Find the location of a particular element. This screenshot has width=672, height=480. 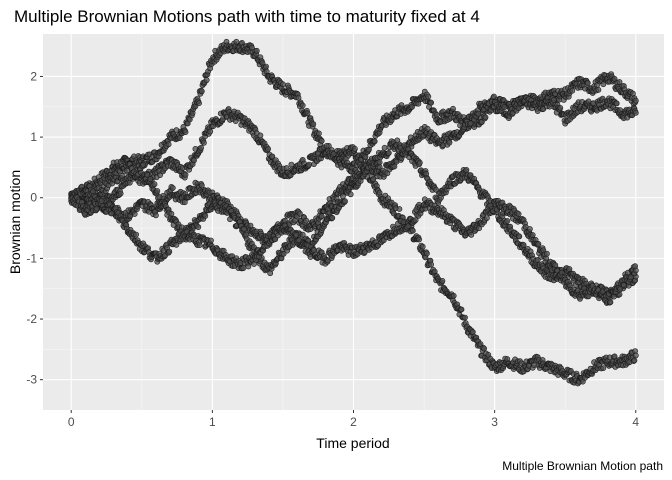

y-tick-label: -2 is located at coordinates (31, 319).